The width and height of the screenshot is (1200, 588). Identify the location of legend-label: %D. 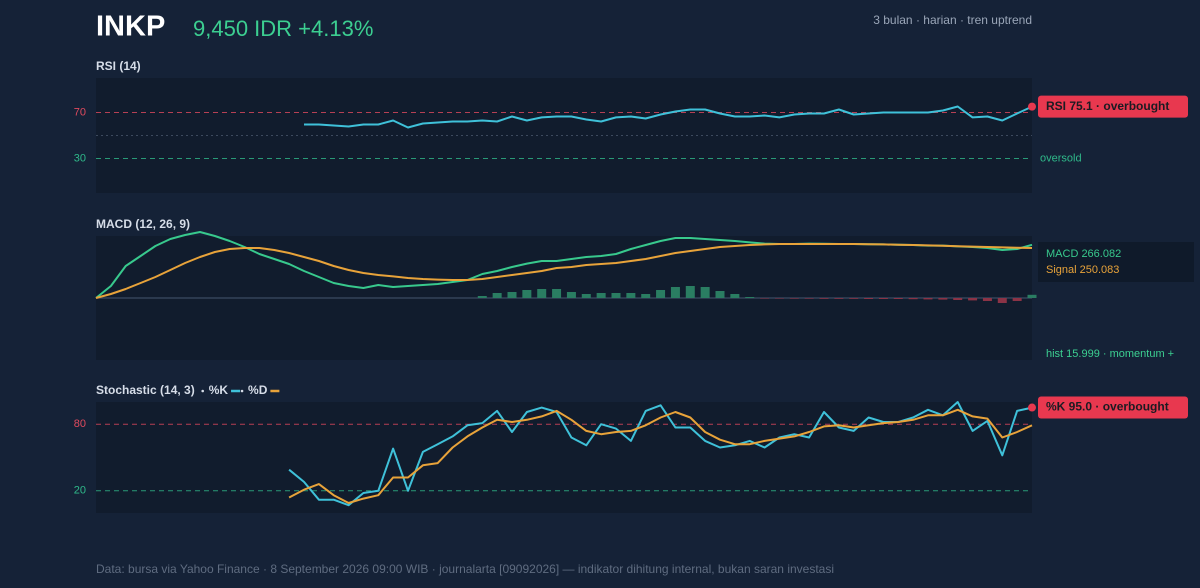
(258, 390).